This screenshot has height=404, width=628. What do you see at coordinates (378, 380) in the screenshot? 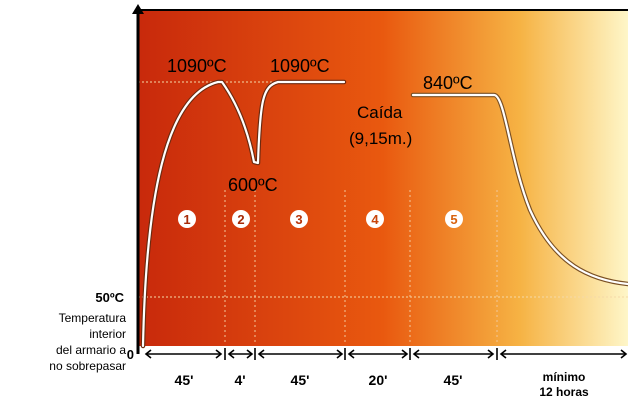
I see `duration-label: 20'` at bounding box center [378, 380].